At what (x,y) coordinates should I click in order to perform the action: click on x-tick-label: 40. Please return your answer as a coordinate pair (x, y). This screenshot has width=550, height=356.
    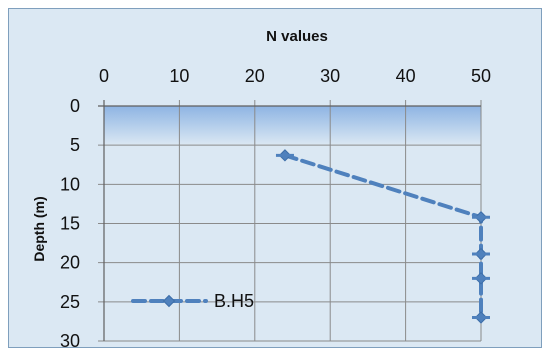
    Looking at the image, I should click on (406, 76).